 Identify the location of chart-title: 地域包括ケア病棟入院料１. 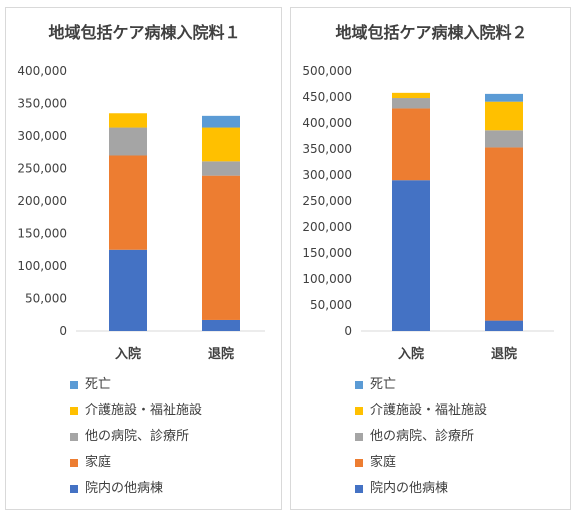
(144, 32).